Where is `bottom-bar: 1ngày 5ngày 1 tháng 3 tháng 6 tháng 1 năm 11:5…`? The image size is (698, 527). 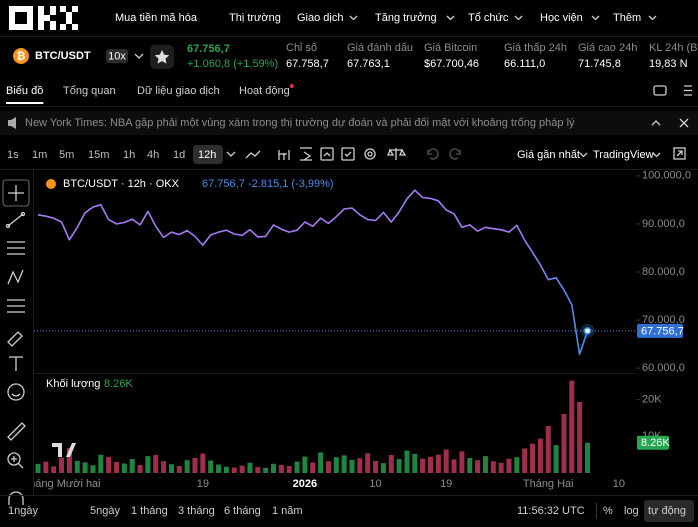 bottom-bar: 1ngày 5ngày 1 tháng 3 tháng 6 tháng 1 năm 11:5… is located at coordinates (351, 511).